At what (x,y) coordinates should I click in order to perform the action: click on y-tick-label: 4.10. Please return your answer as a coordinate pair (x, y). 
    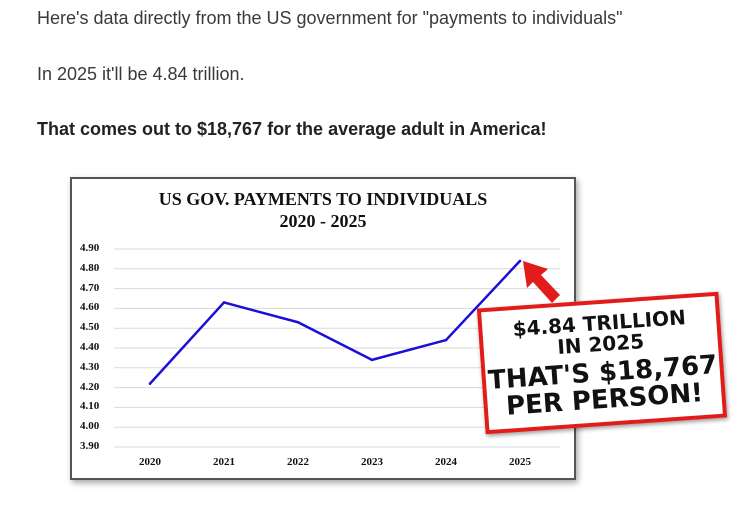
    Looking at the image, I should click on (90, 406).